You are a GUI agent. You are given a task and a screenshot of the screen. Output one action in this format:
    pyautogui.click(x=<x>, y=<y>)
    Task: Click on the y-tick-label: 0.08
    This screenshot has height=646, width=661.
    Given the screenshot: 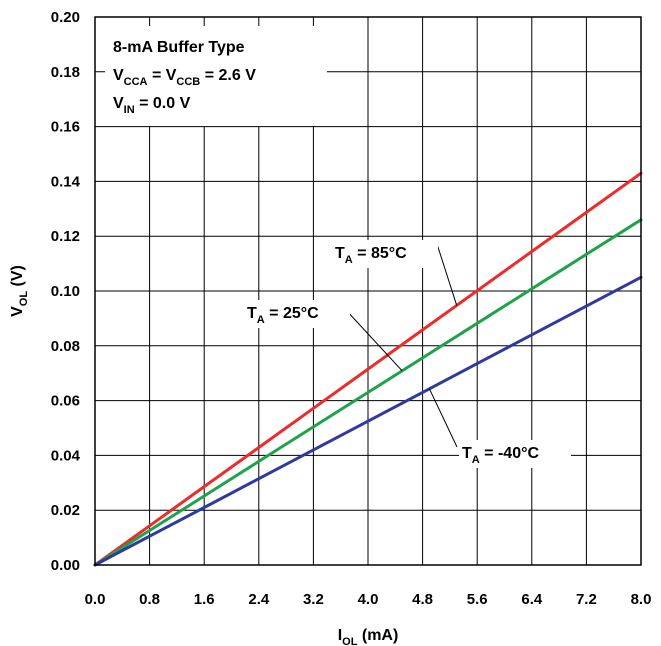 What is the action you would take?
    pyautogui.click(x=65, y=346)
    